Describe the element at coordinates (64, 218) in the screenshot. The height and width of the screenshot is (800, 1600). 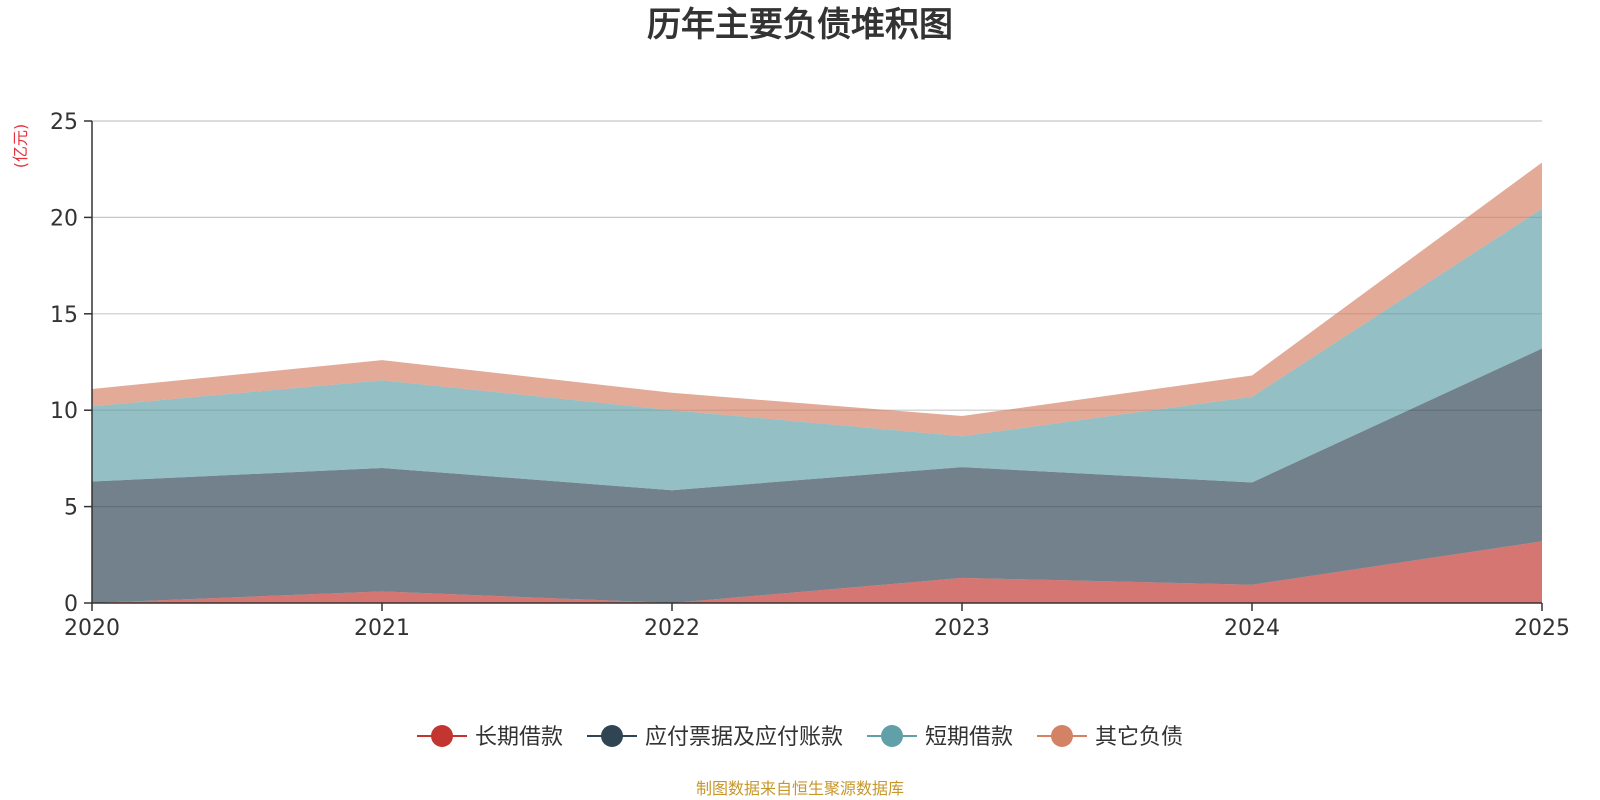
I see `y-tick-label-20: 20` at that location.